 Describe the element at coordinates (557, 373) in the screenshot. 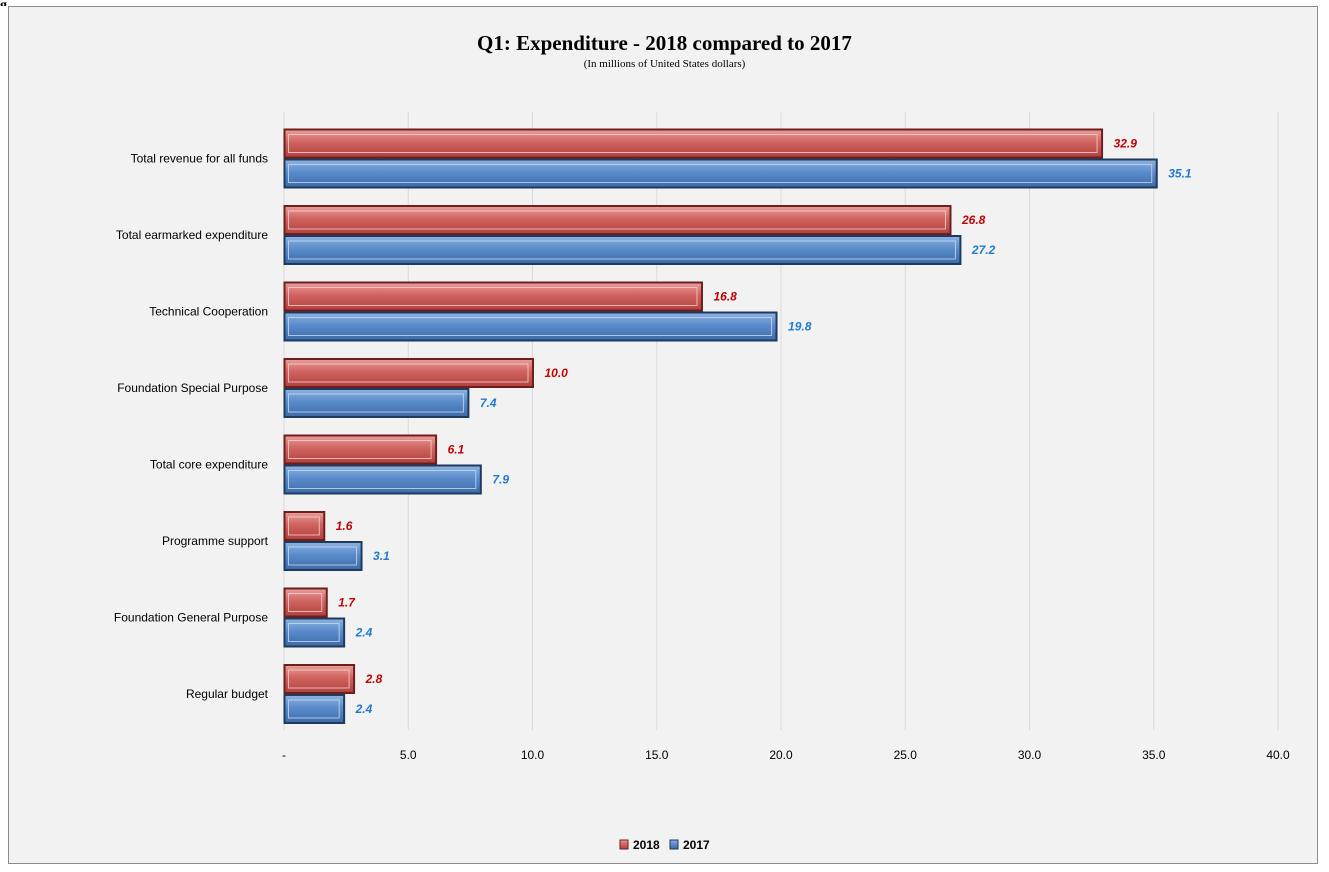

I see `data-label-2018: 10.0` at that location.